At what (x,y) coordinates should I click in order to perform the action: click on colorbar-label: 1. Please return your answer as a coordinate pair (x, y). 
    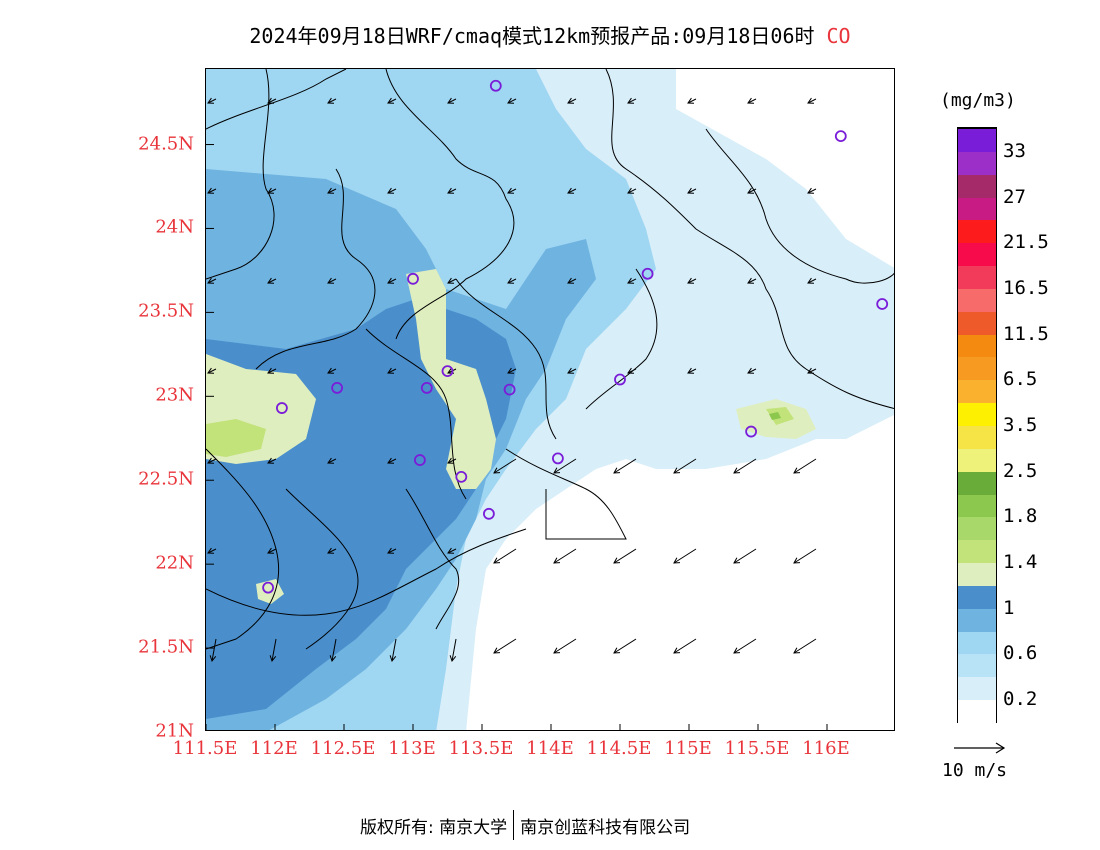
    Looking at the image, I should click on (1009, 607).